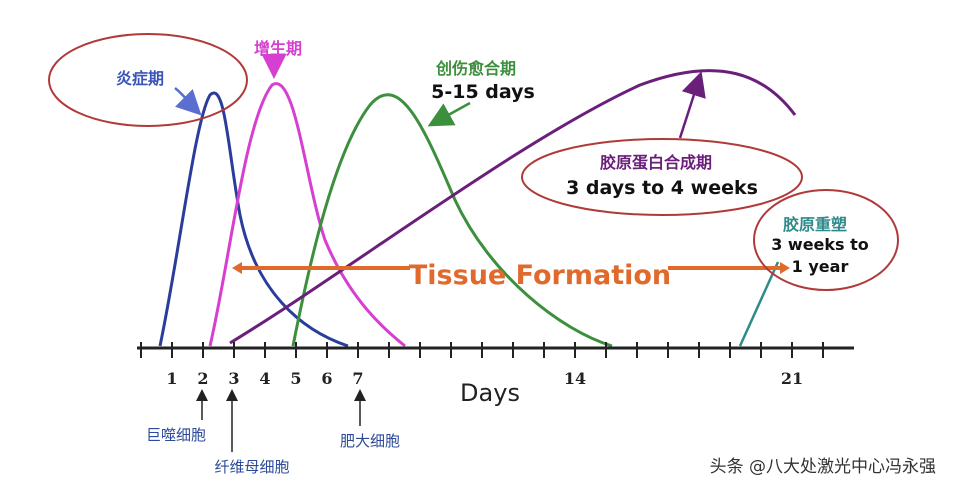 Image resolution: width=953 pixels, height=494 pixels. Describe the element at coordinates (495, 374) in the screenshot. I see `day-axis: 1 2 3 4 5 6 7 14 21 Days` at that location.